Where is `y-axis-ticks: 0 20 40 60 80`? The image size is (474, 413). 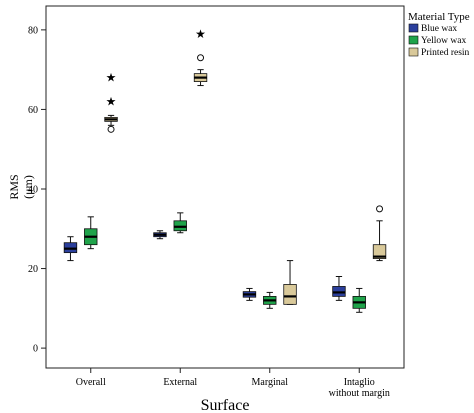 y-axis-ticks: 0 20 40 60 80 is located at coordinates (37, 190).